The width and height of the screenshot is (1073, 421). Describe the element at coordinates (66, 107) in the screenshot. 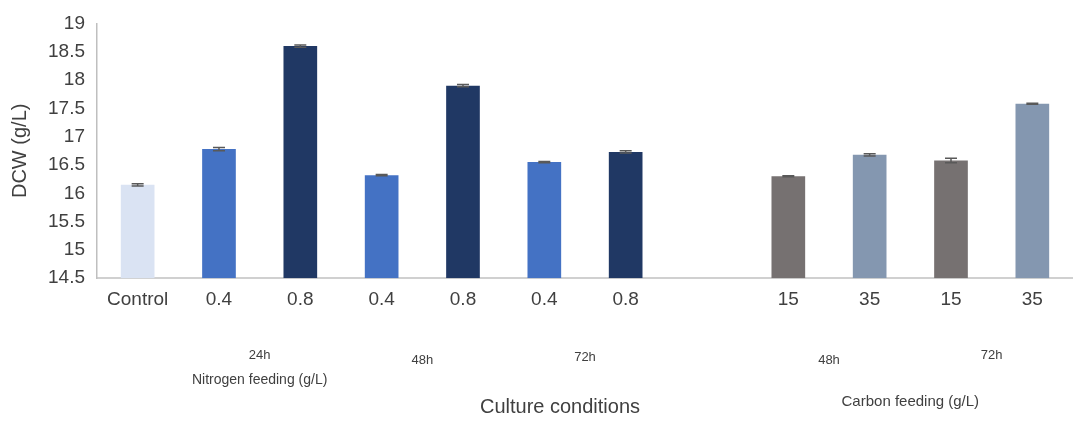

I see `y-tick-label: 17.5` at that location.